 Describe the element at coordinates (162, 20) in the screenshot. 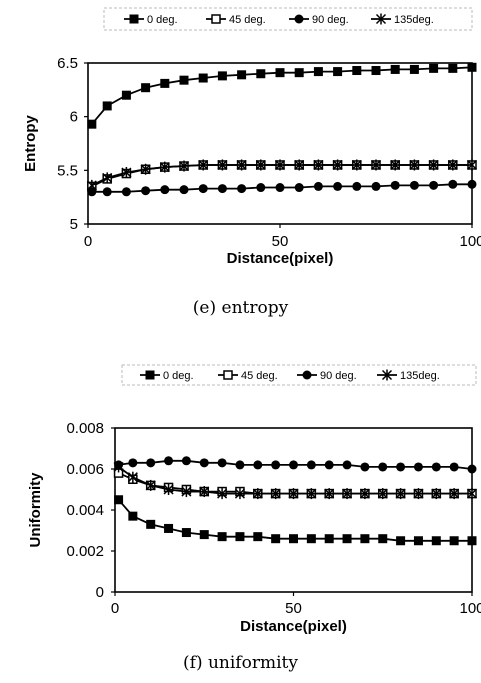

I see `entropy-legend-label-0: 0 deg.` at that location.